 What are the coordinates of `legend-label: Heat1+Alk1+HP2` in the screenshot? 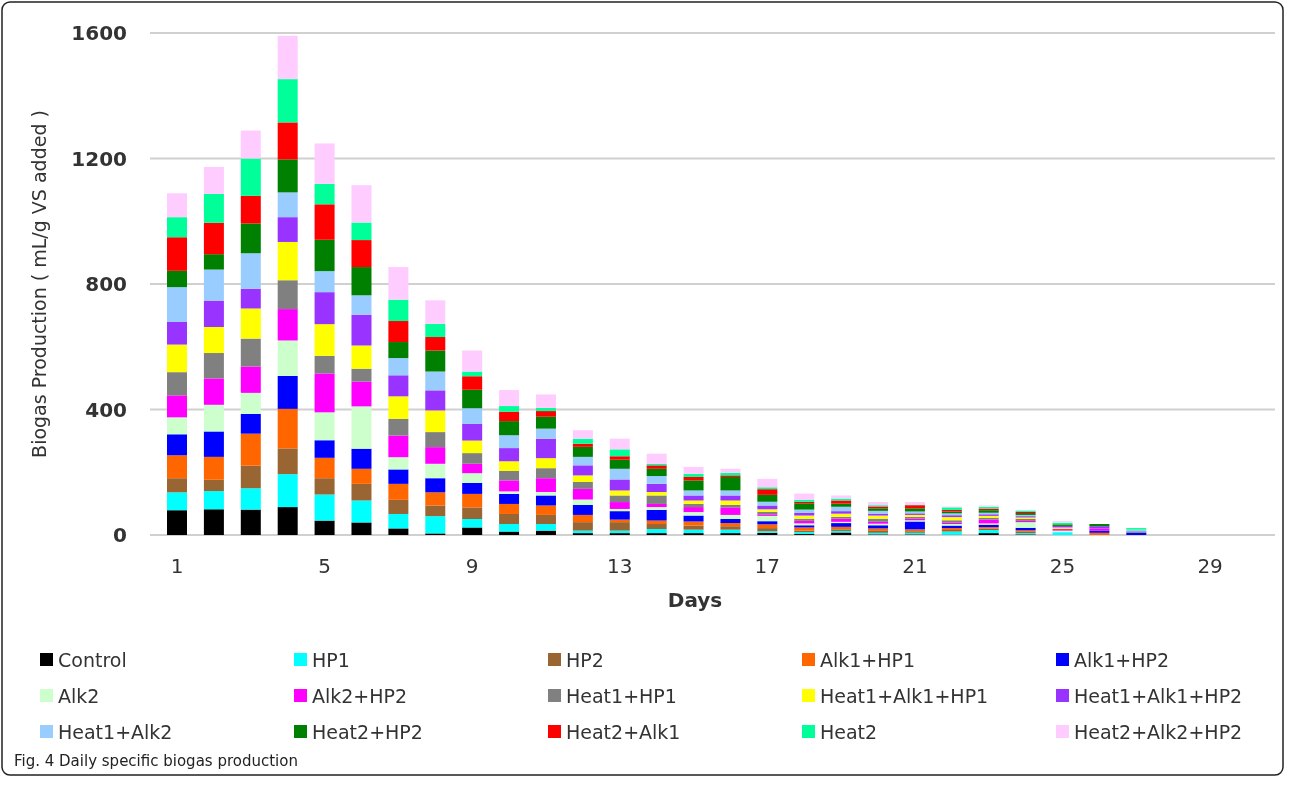 It's located at (1158, 695).